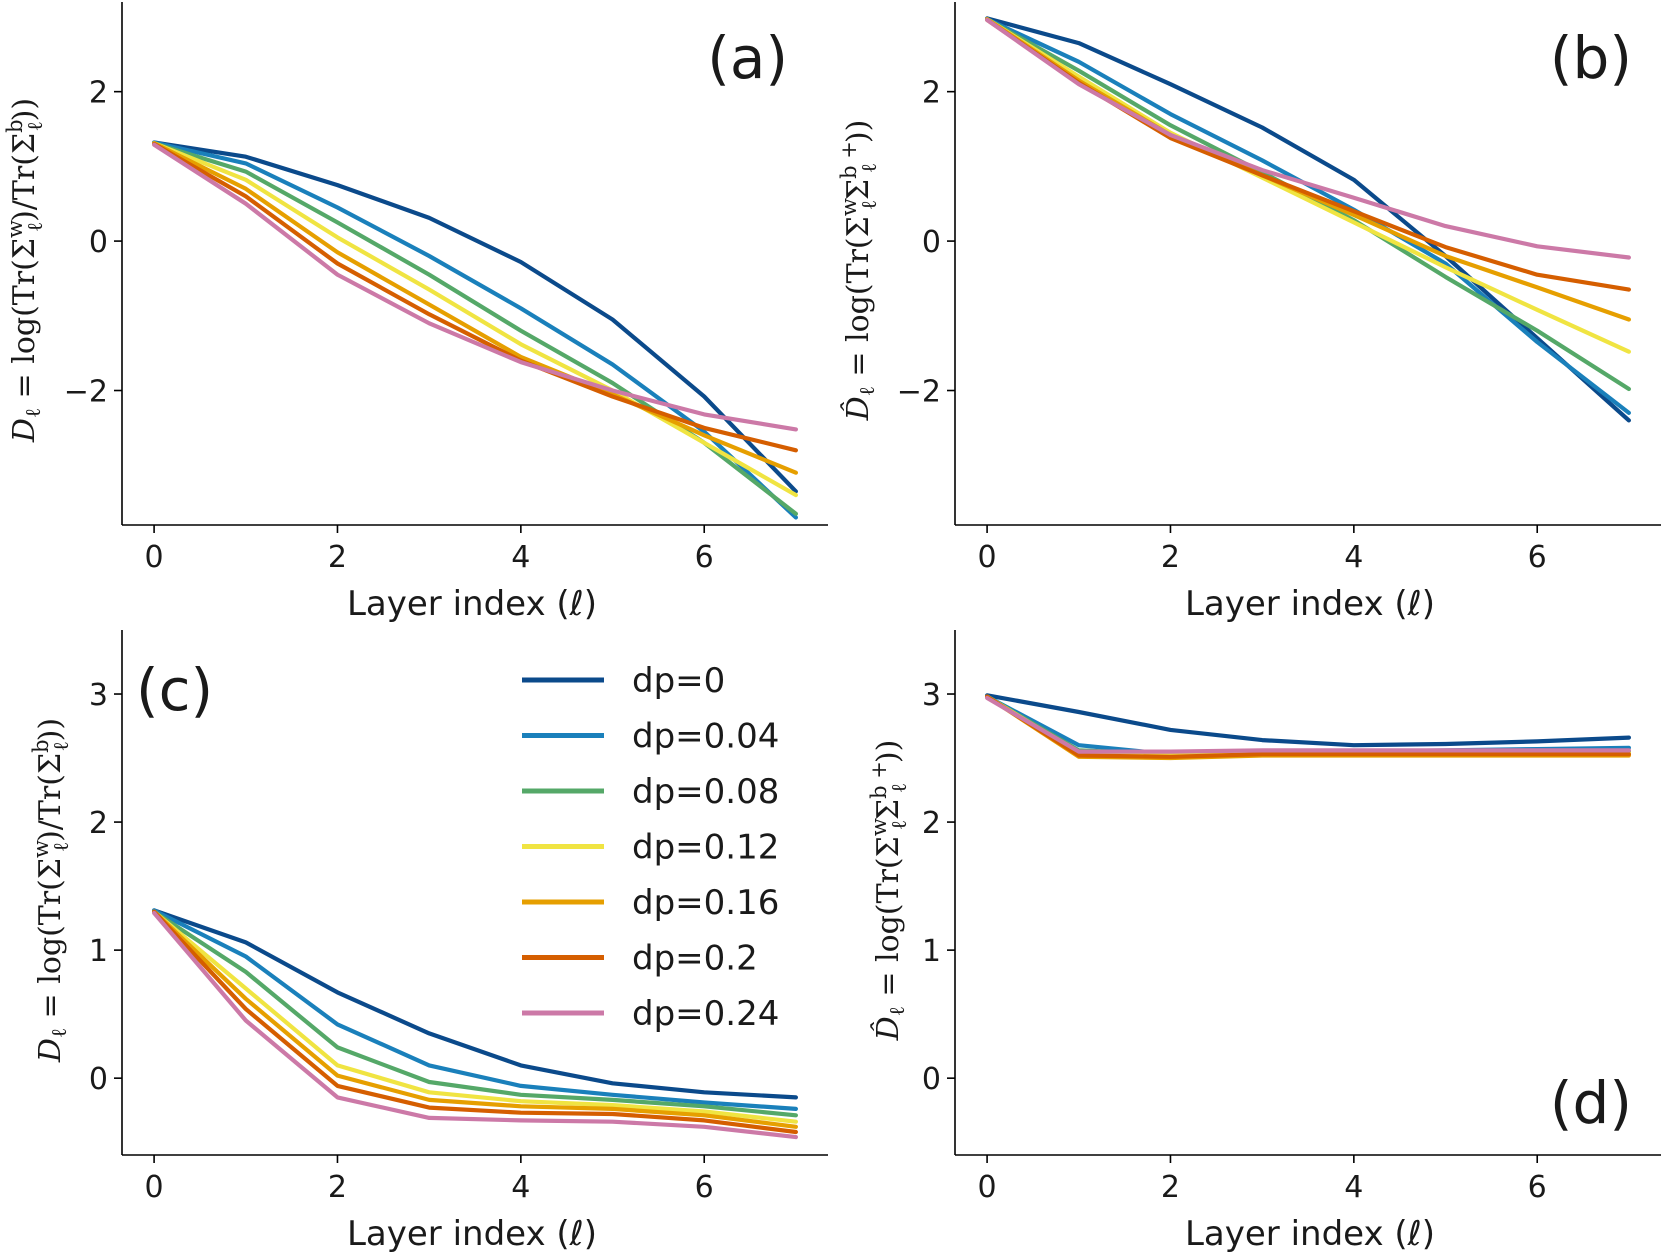 Image resolution: width=1661 pixels, height=1252 pixels. Describe the element at coordinates (1310, 1233) in the screenshot. I see `x-axis-label-d: Layer index (ℓ)` at that location.